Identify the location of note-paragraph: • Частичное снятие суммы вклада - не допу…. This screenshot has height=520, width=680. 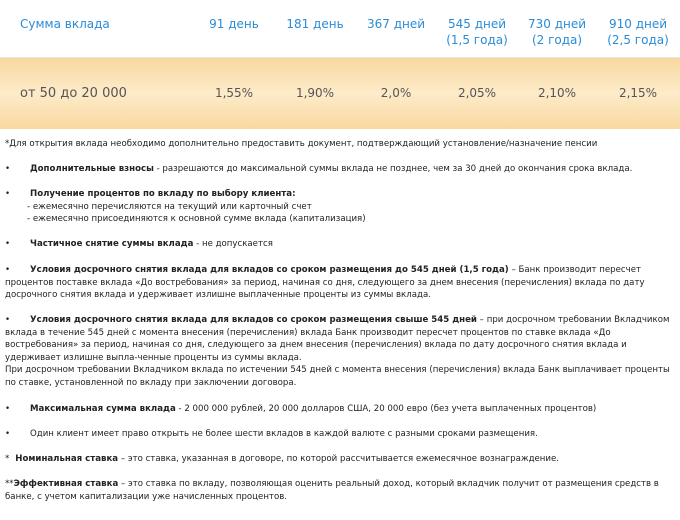
(340, 244).